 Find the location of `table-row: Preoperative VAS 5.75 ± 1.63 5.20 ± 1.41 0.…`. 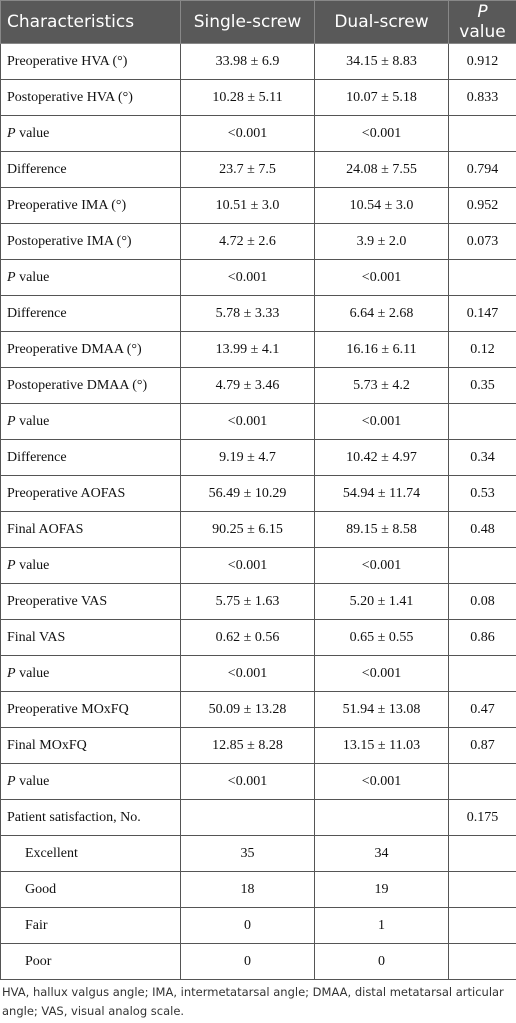

table-row: Preoperative VAS 5.75 ± 1.63 5.20 ± 1.41 0.… is located at coordinates (258, 601).